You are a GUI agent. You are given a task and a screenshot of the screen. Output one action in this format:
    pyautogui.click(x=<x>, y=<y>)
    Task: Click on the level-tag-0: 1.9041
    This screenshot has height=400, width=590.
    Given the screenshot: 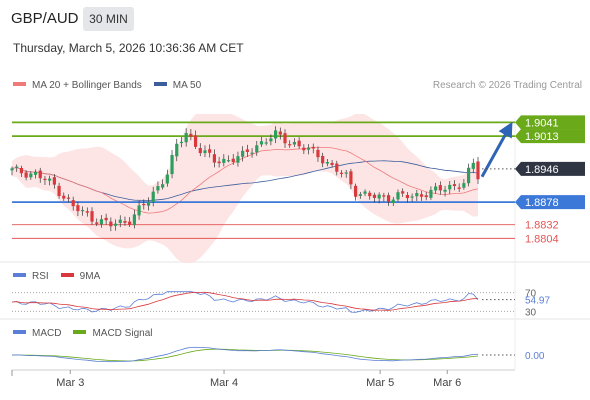 What is the action you would take?
    pyautogui.click(x=550, y=122)
    